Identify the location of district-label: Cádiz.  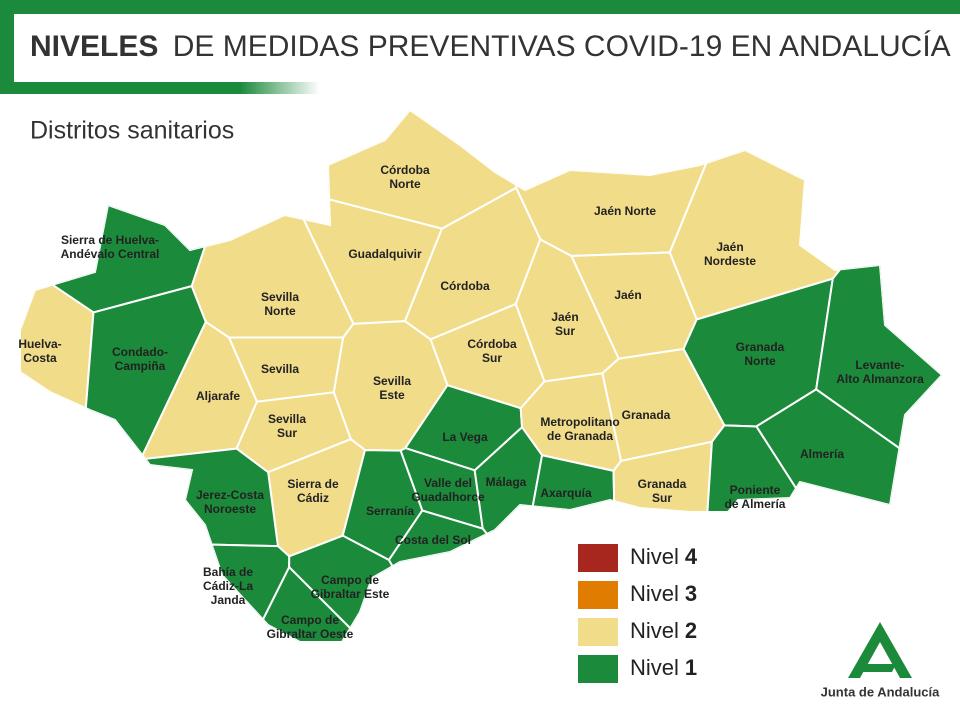
(313, 498).